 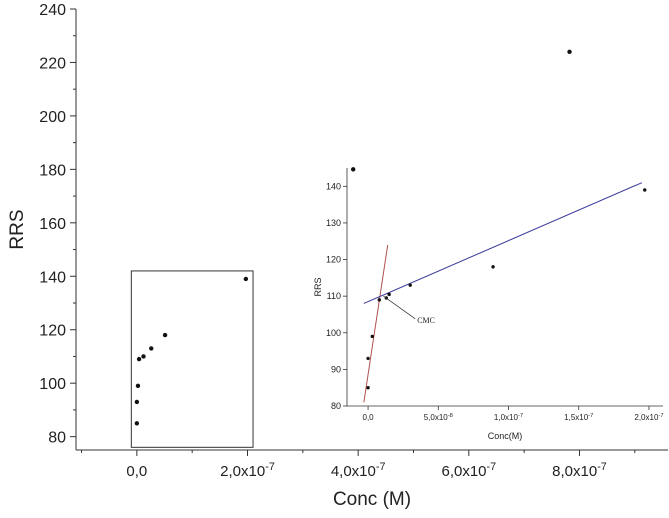 What do you see at coordinates (505, 436) in the screenshot?
I see `inset-x-axis-label: Conc(M)` at bounding box center [505, 436].